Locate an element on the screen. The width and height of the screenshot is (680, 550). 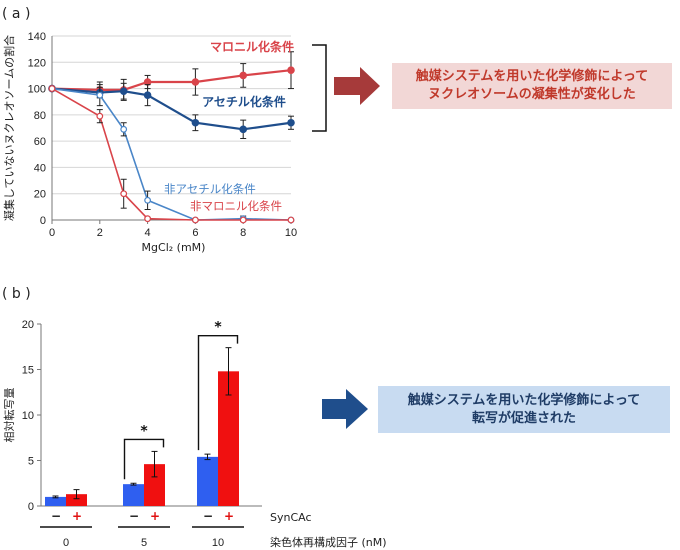
category-label: 5 is located at coordinates (144, 543).